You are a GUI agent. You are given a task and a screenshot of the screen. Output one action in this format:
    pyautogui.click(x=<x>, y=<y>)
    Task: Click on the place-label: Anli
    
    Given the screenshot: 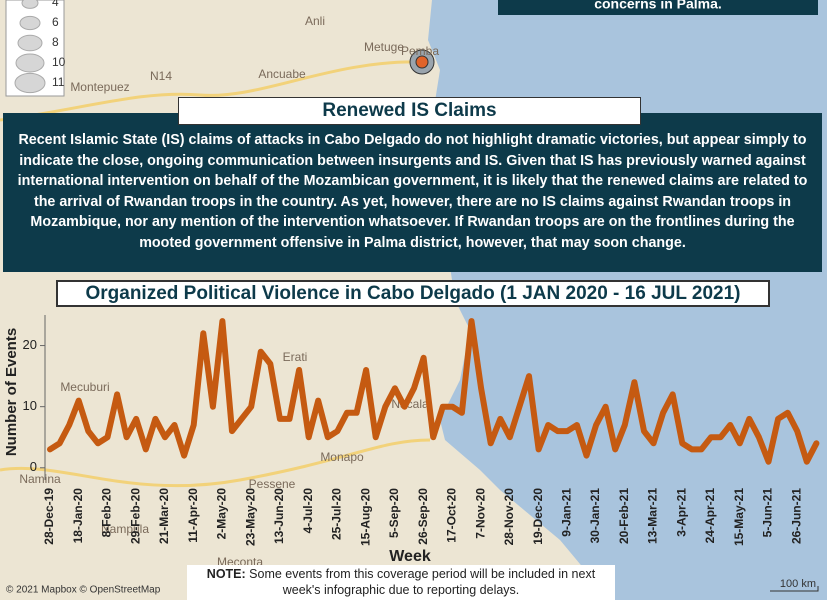 What is the action you would take?
    pyautogui.click(x=315, y=21)
    